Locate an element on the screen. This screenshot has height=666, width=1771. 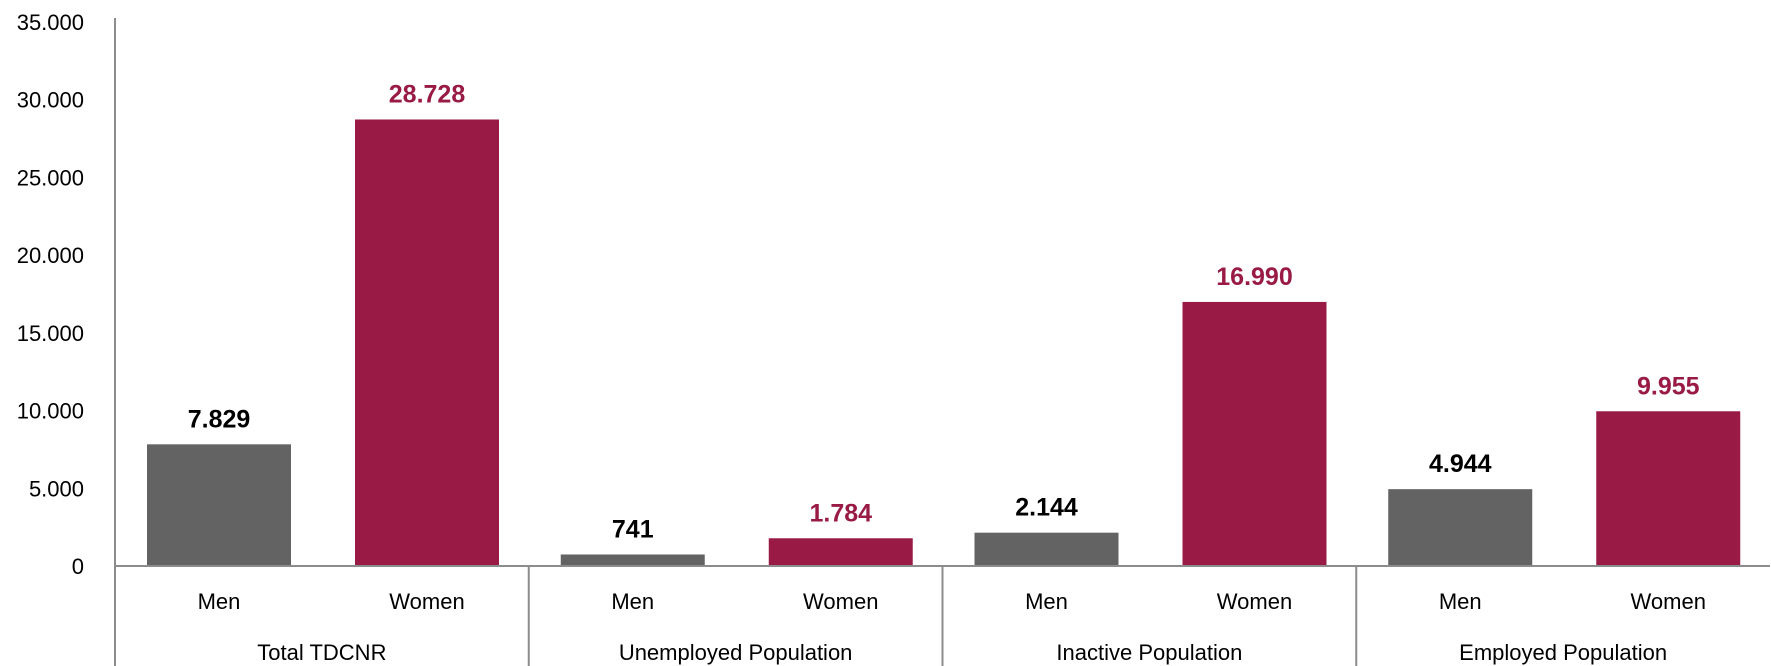
value-label: 28.728 is located at coordinates (427, 94).